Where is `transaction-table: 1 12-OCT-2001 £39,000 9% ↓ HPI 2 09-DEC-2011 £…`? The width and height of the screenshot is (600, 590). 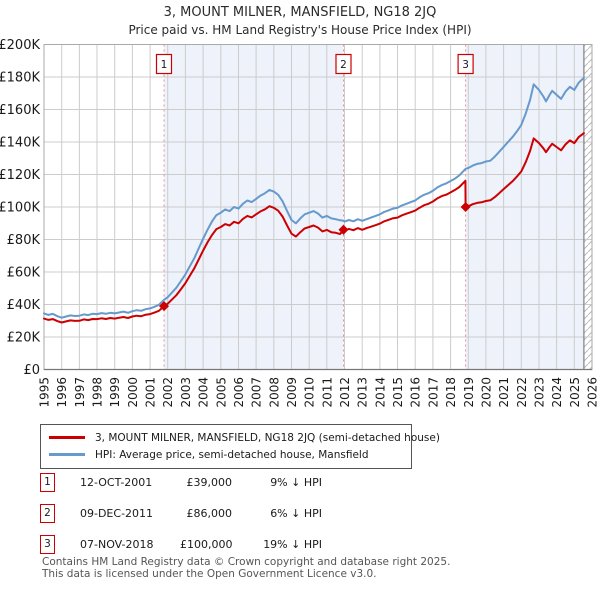 transaction-table: 1 12-OCT-2001 £39,000 9% ↓ HPI 2 09-DEC-2011 £… is located at coordinates (300, 518).